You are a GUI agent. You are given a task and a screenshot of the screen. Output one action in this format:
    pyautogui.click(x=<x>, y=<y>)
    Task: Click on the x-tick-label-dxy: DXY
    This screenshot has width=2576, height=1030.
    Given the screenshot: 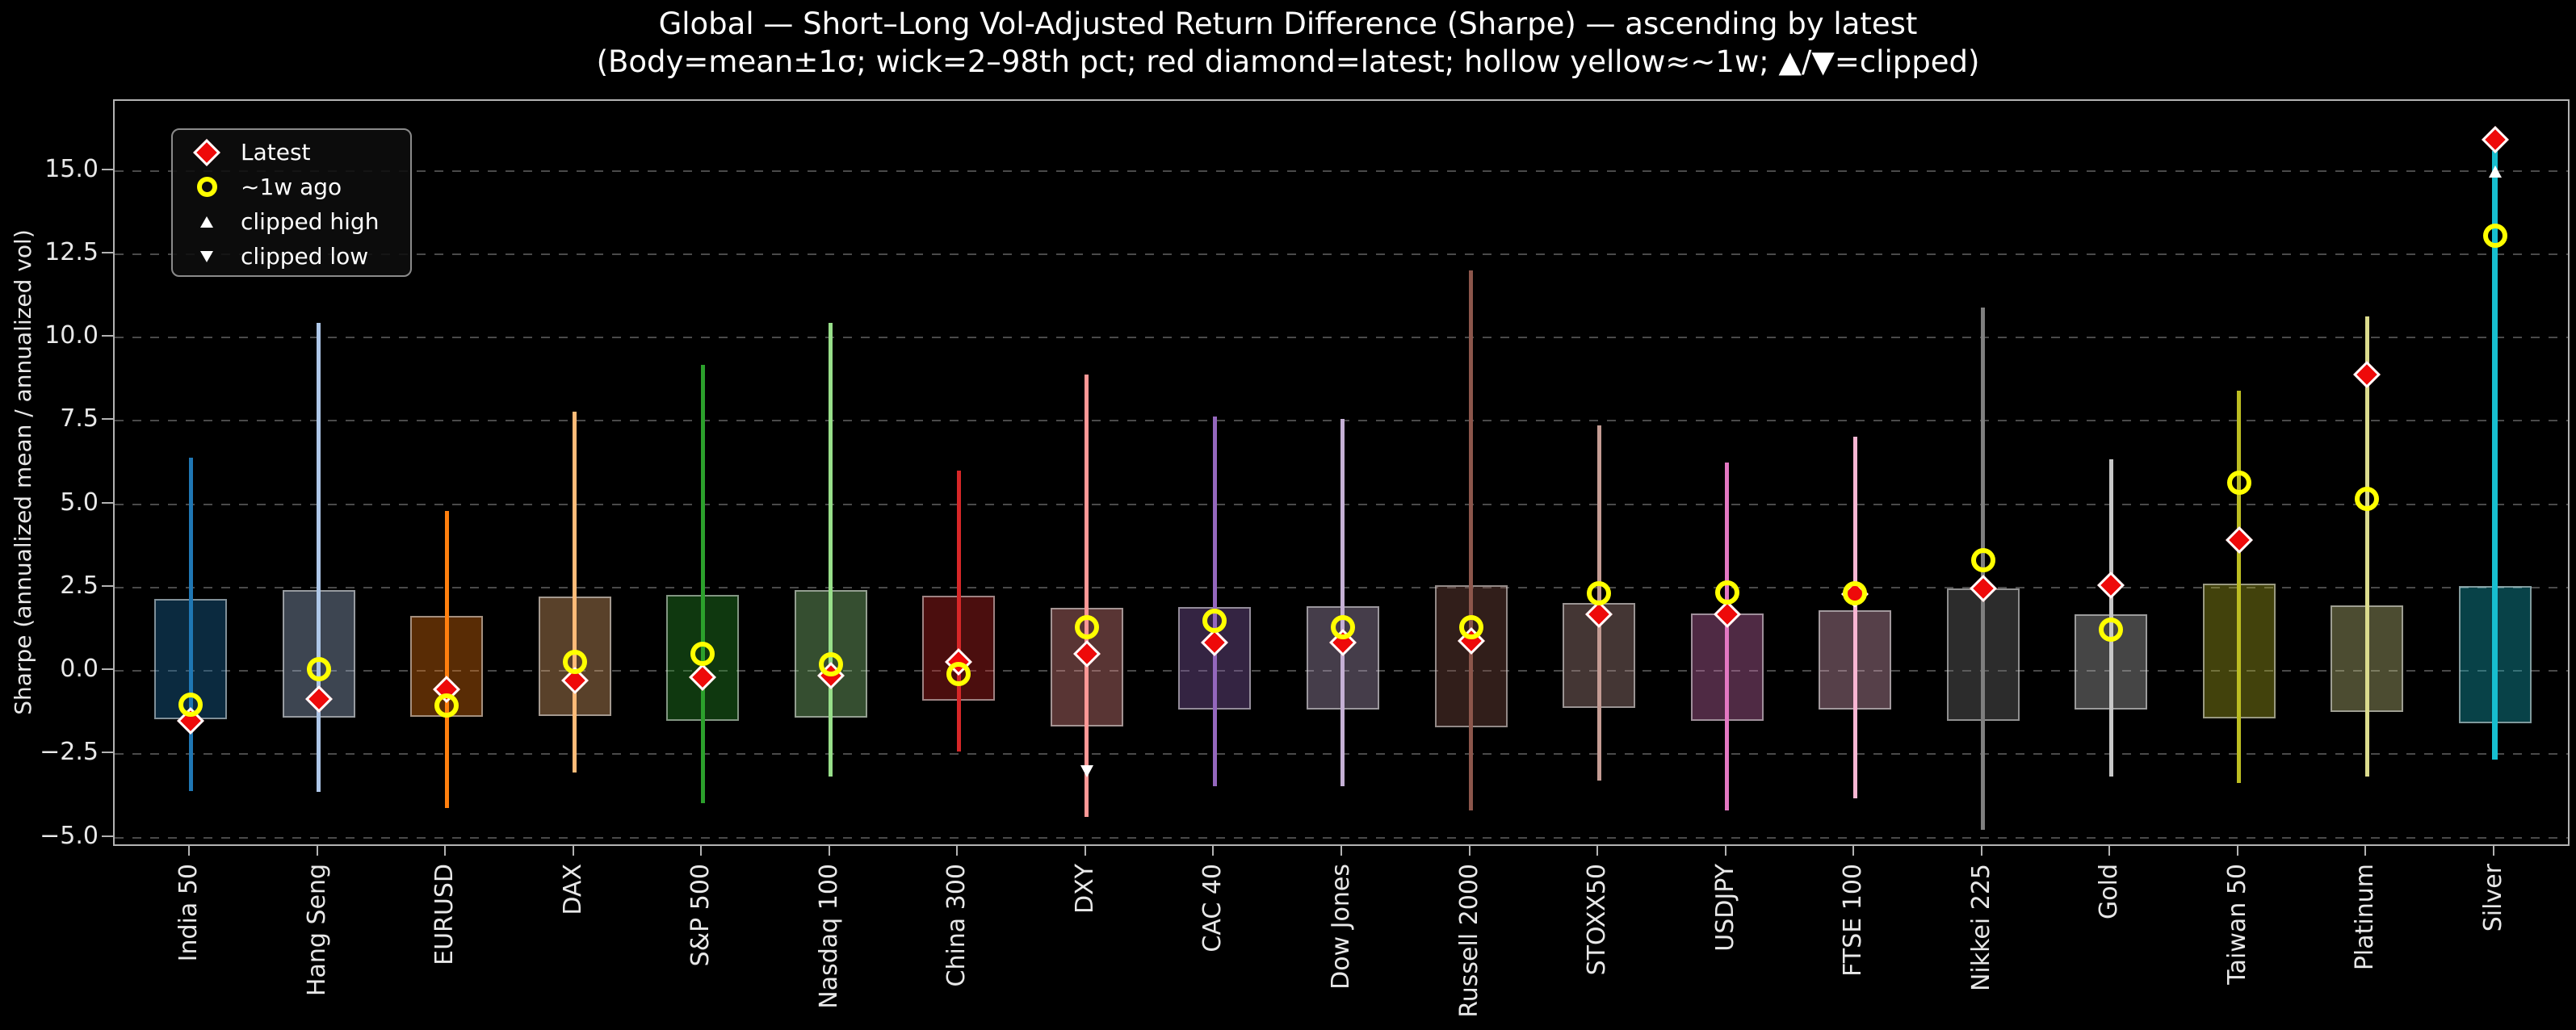 What is the action you would take?
    pyautogui.click(x=1084, y=889)
    